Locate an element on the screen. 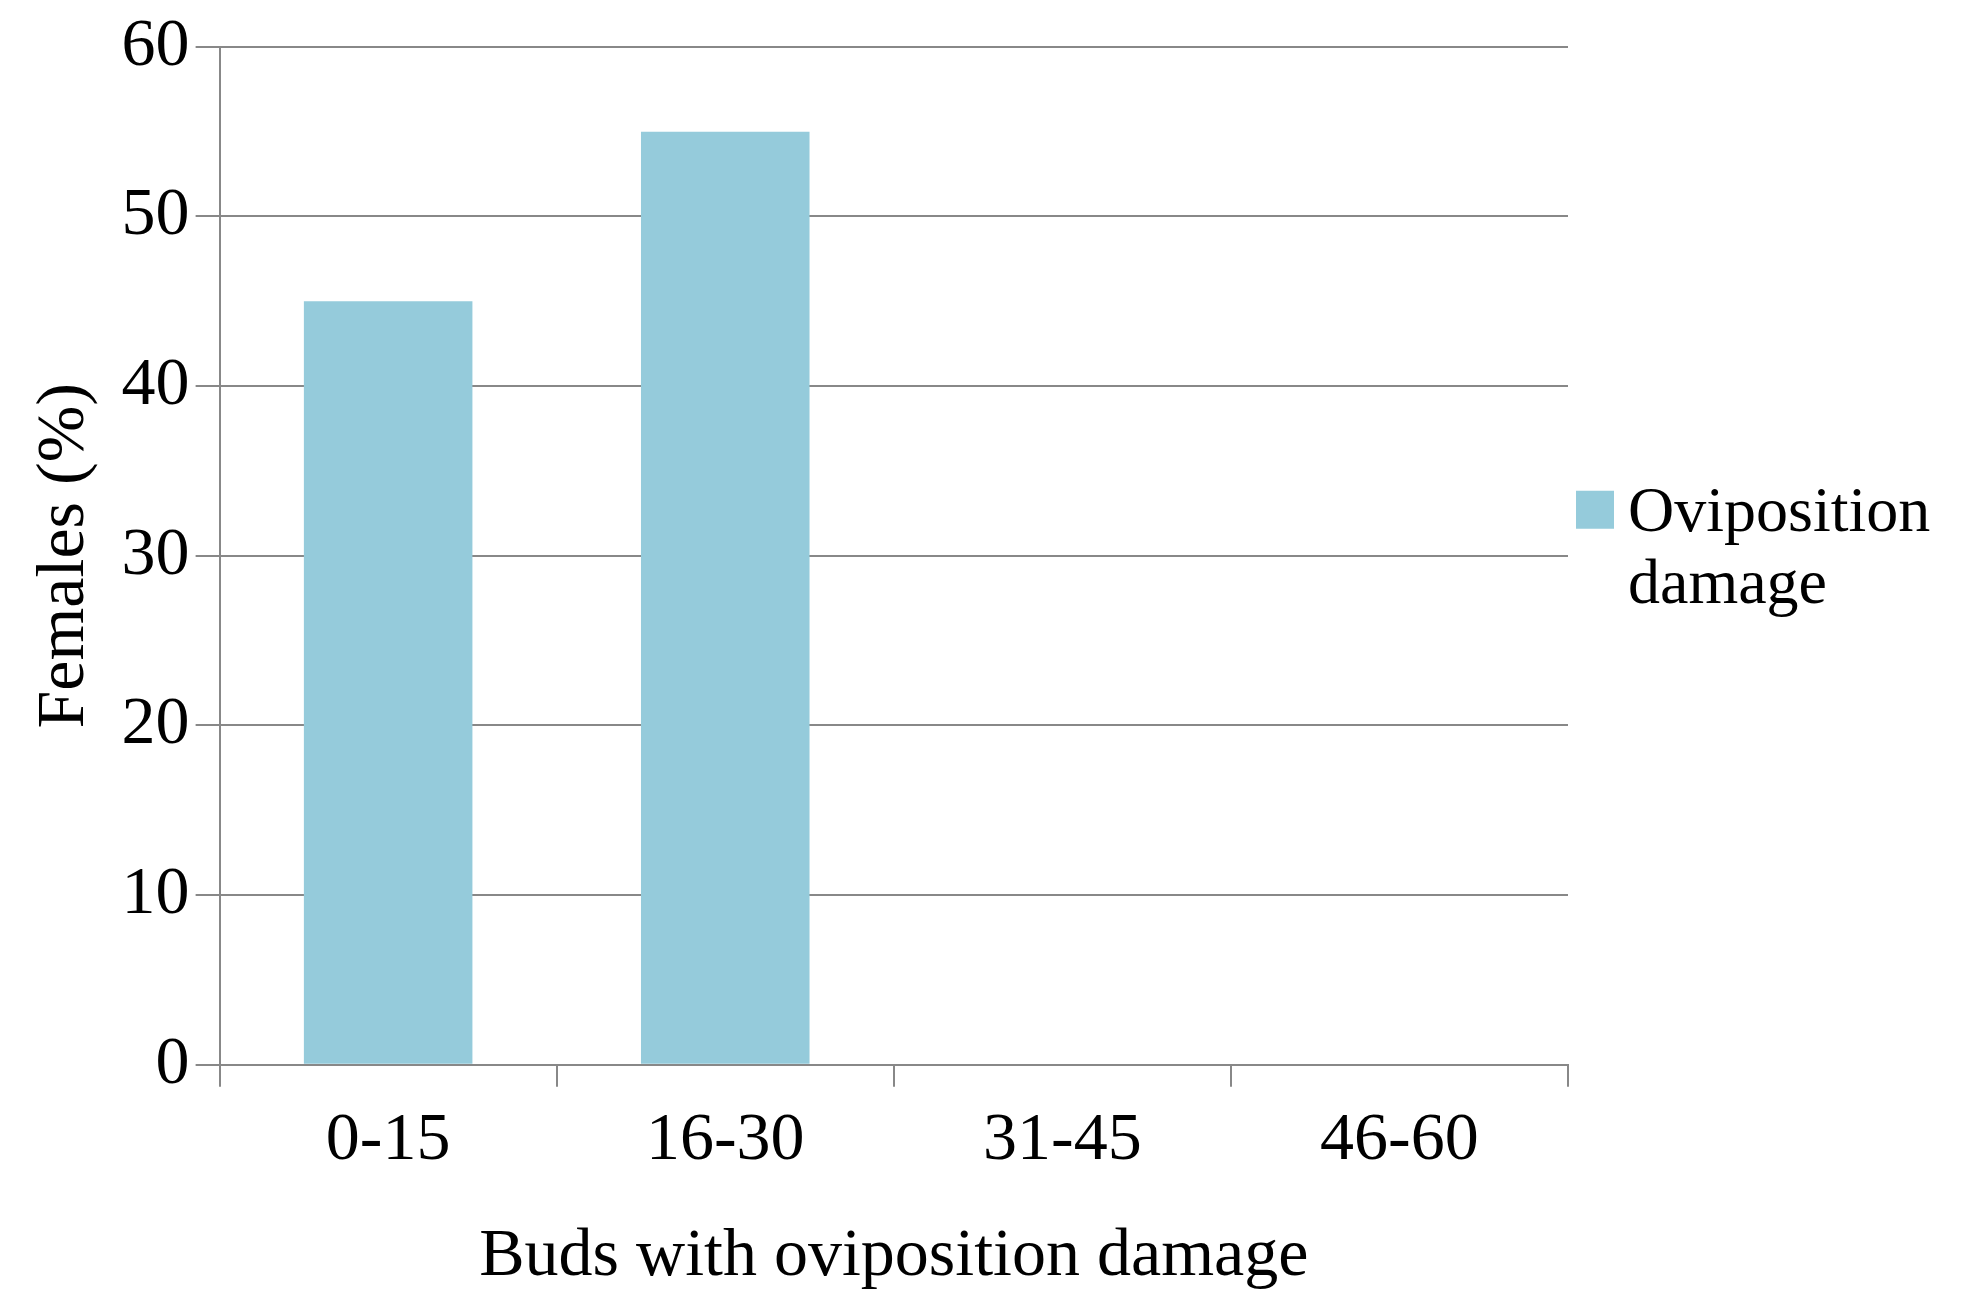 This screenshot has width=1970, height=1312. y-tick-label: 30 is located at coordinates (155, 550).